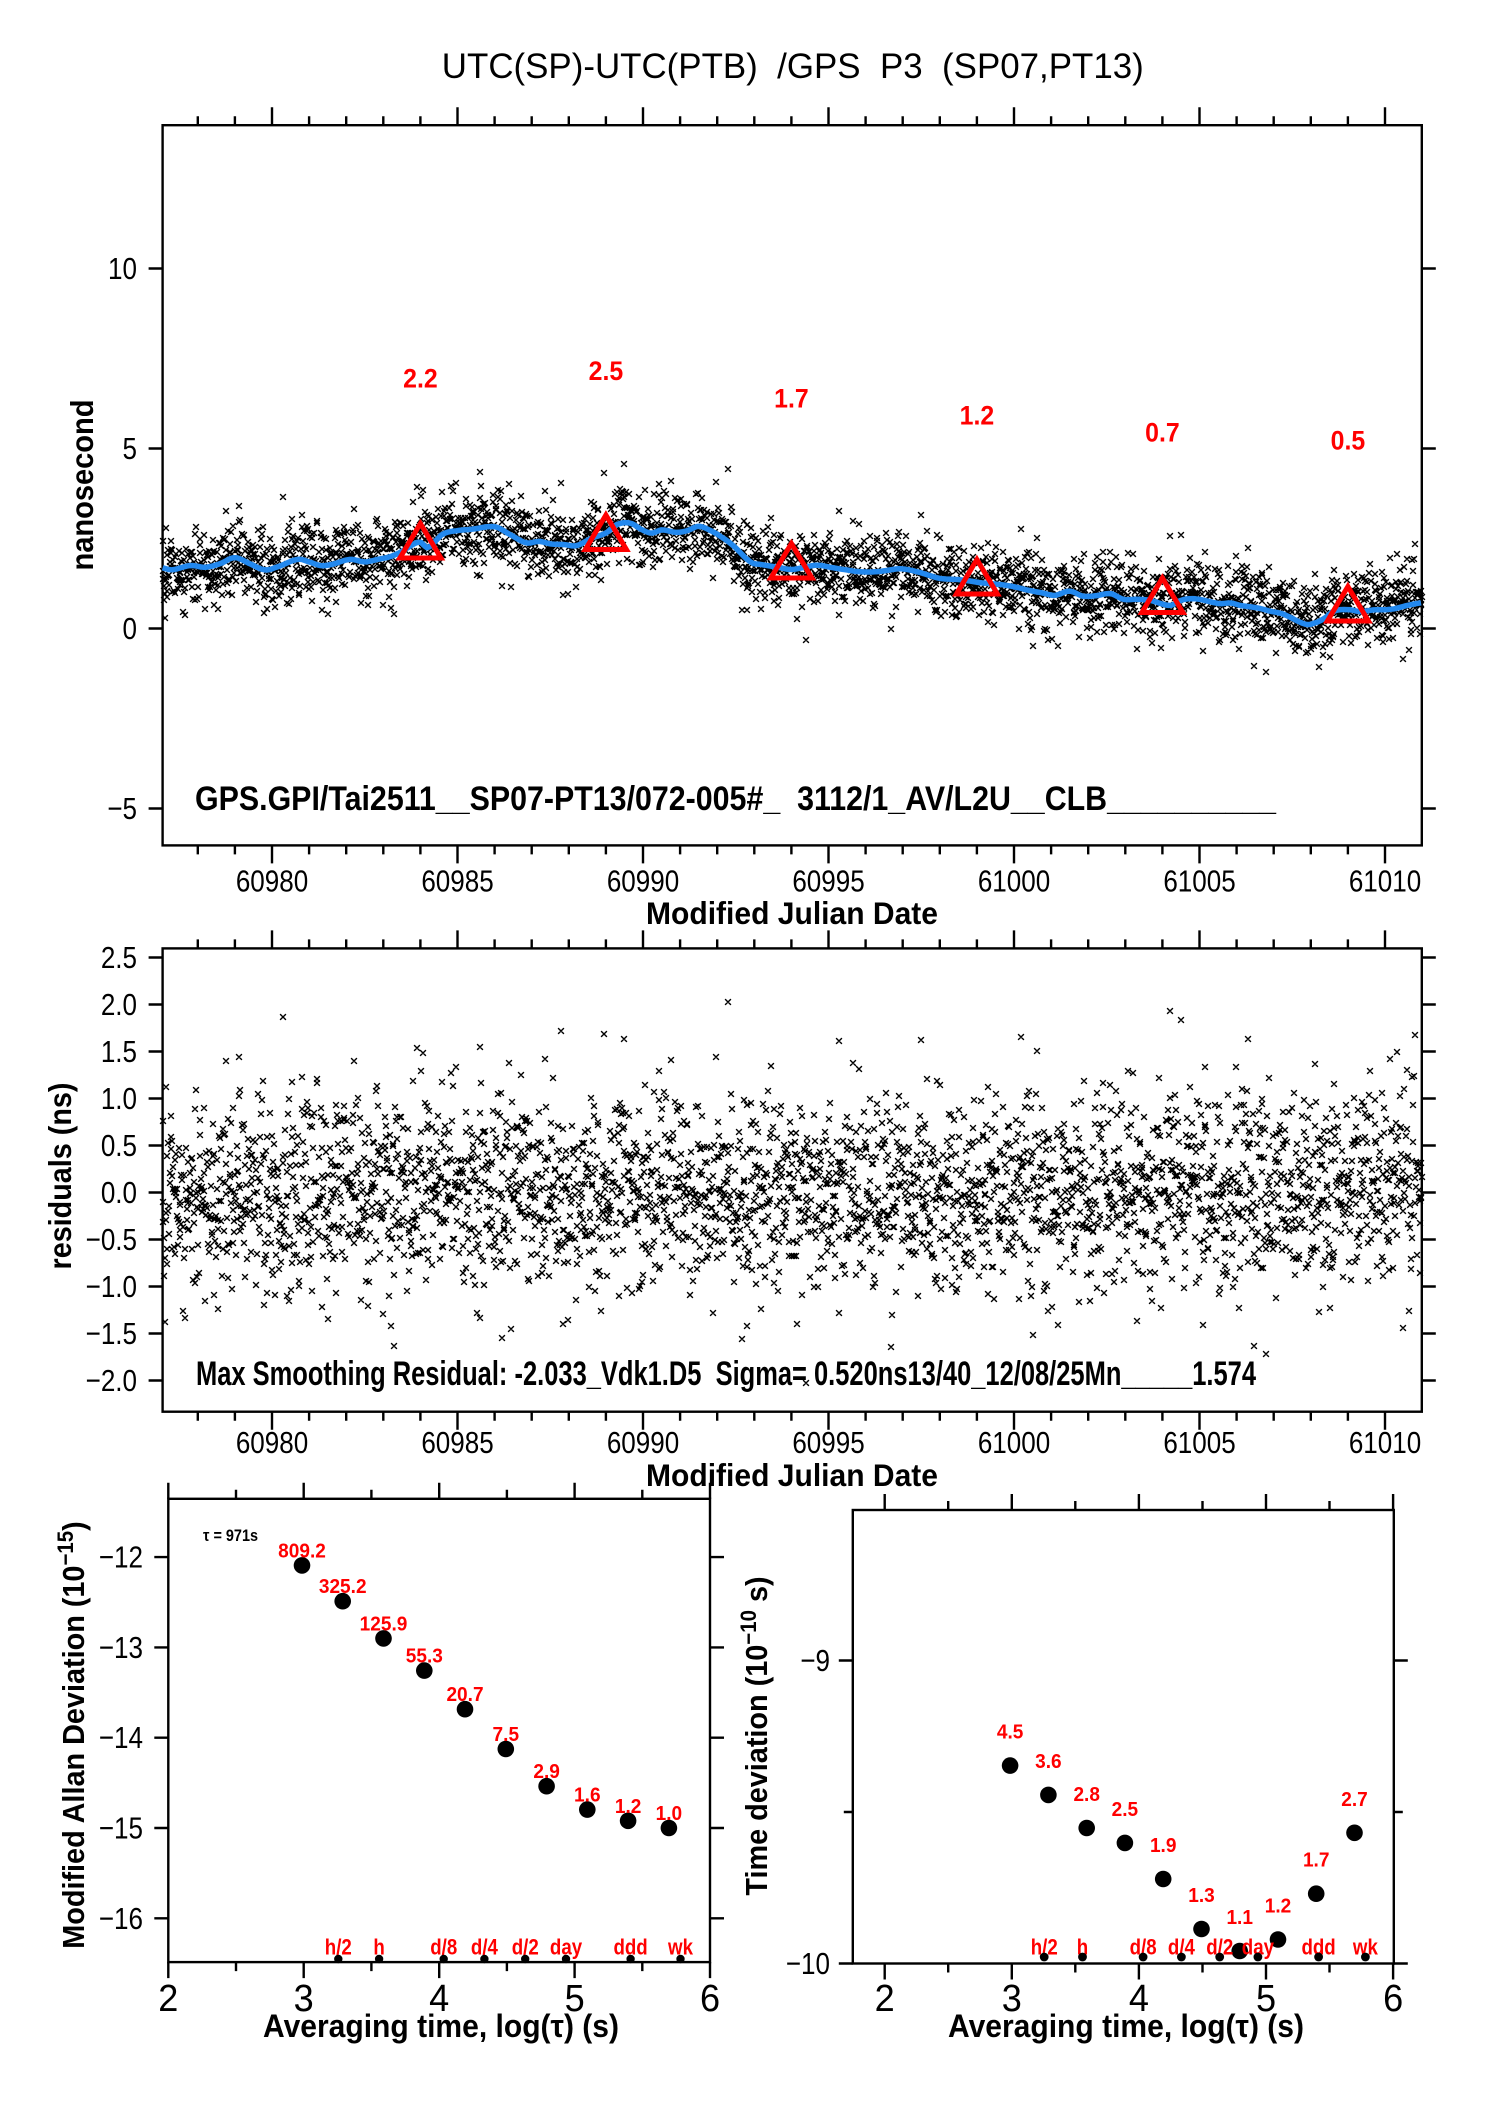  What do you see at coordinates (1354, 1799) in the screenshot?
I see `svg-text: 2.7` at bounding box center [1354, 1799].